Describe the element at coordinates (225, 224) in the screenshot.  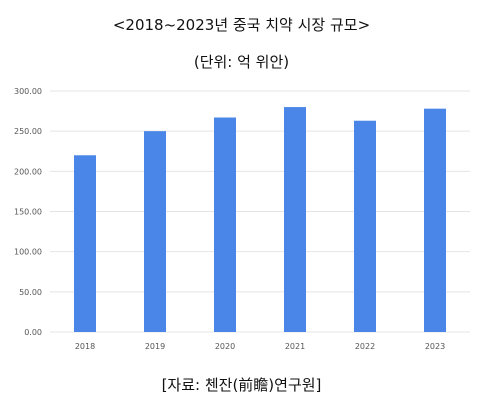
I see `bar-2020` at that location.